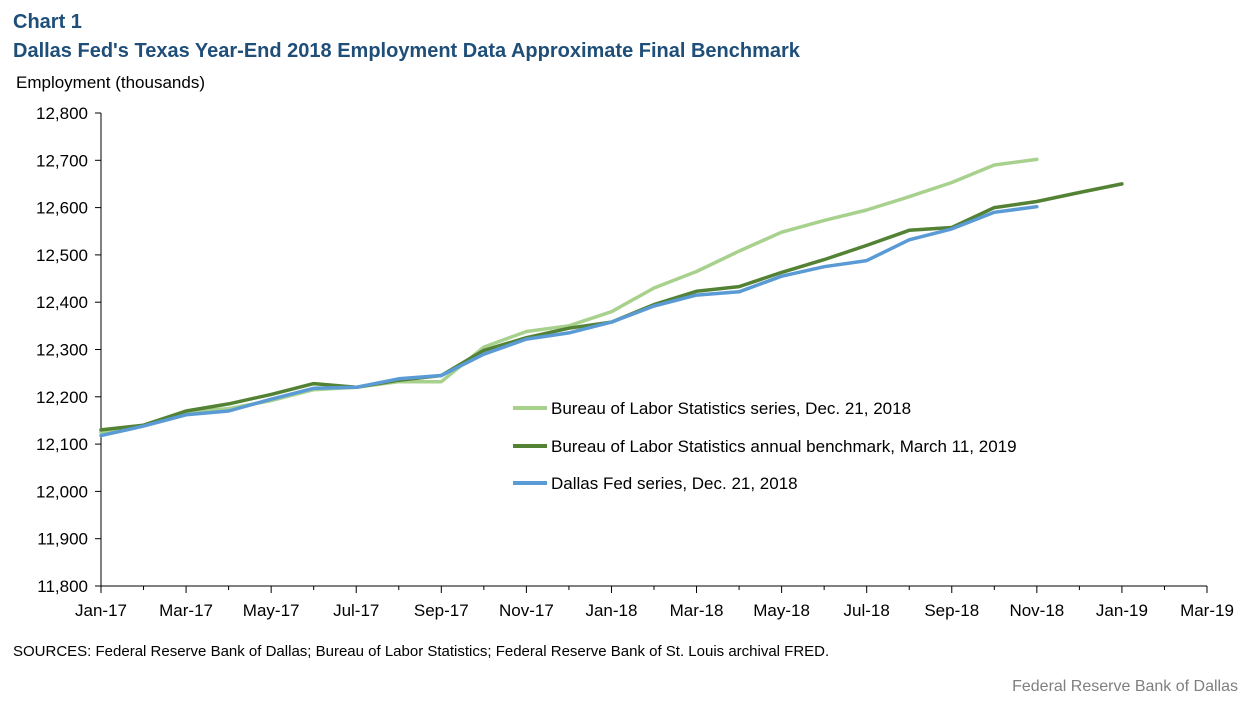 The height and width of the screenshot is (706, 1258). What do you see at coordinates (526, 610) in the screenshot?
I see `x-tick-label: Nov-17` at bounding box center [526, 610].